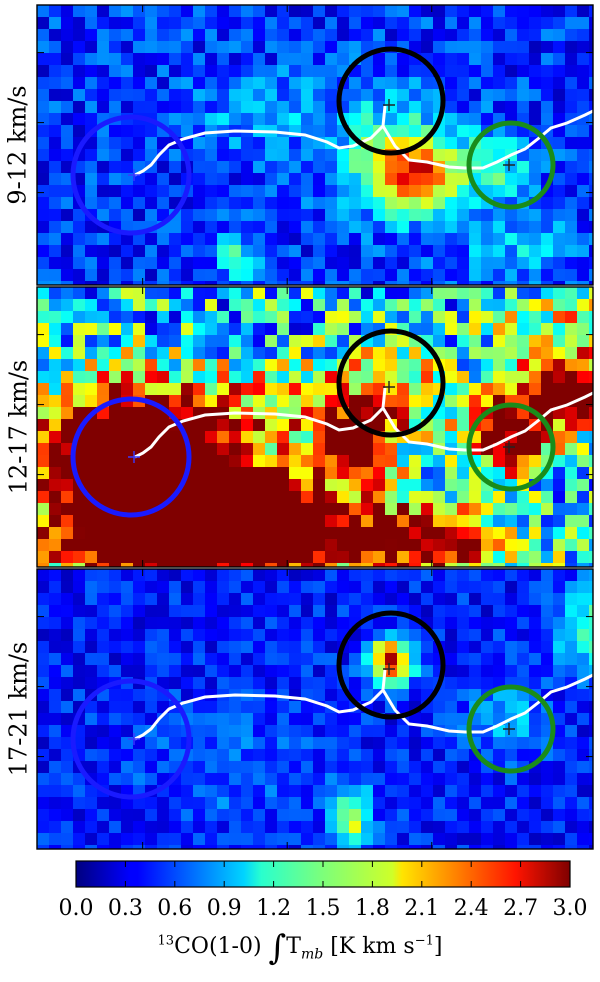  I want to click on colorbar-tick-label-0: 0.0, so click(76, 908).